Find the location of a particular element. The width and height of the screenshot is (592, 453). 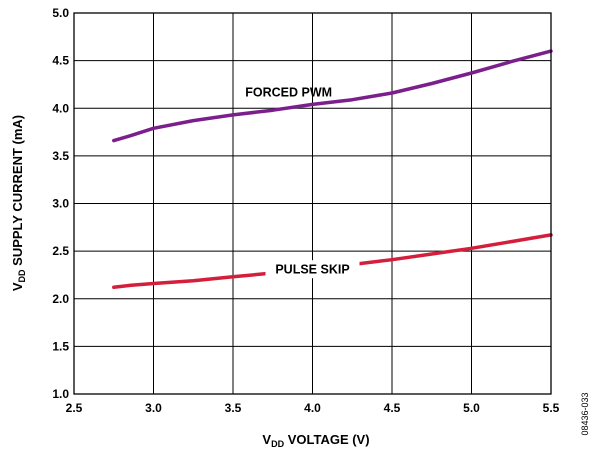

x-tick-label: 3.5 is located at coordinates (233, 408).